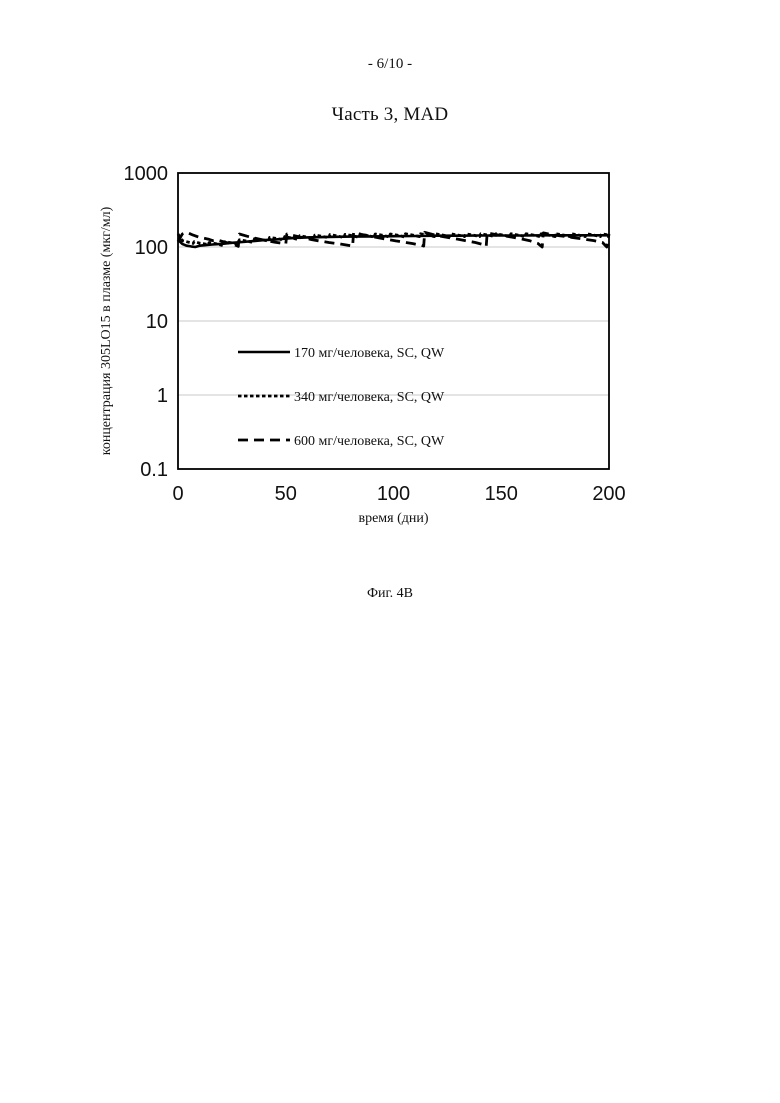  What do you see at coordinates (501, 494) in the screenshot?
I see `x-tick-label: 150` at bounding box center [501, 494].